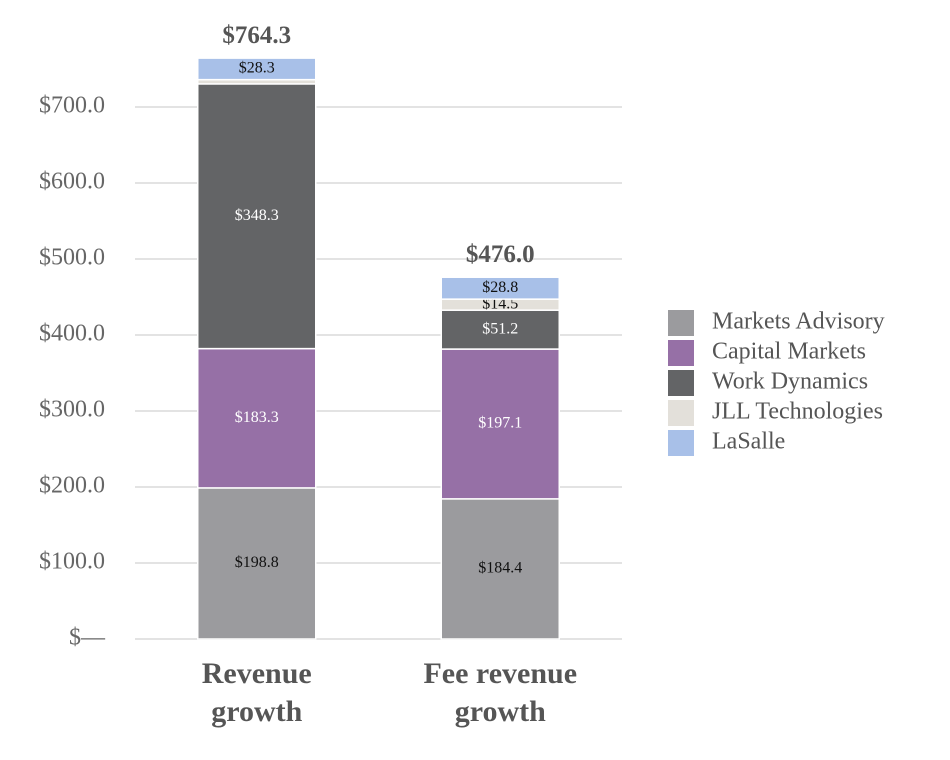 This screenshot has height=760, width=950. Describe the element at coordinates (72, 106) in the screenshot. I see `y-tick-label: $700.0` at that location.